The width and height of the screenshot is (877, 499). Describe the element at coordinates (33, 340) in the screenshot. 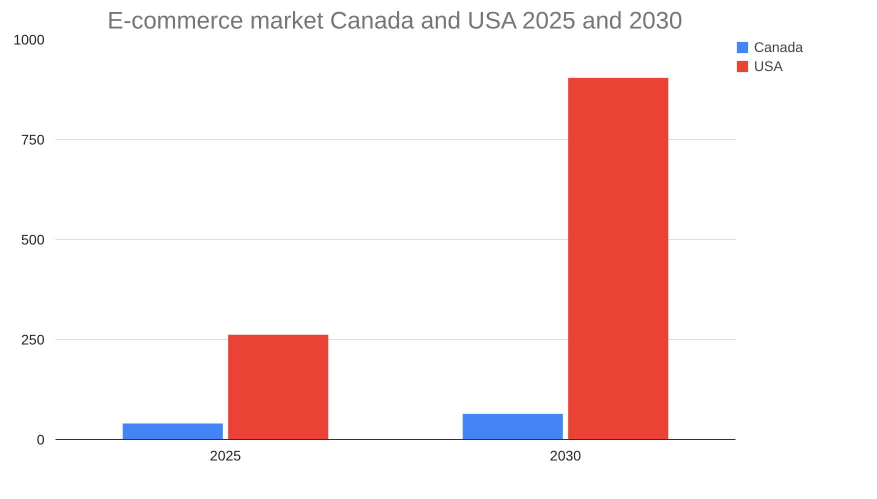

I see `y-tick-label: 250` at that location.